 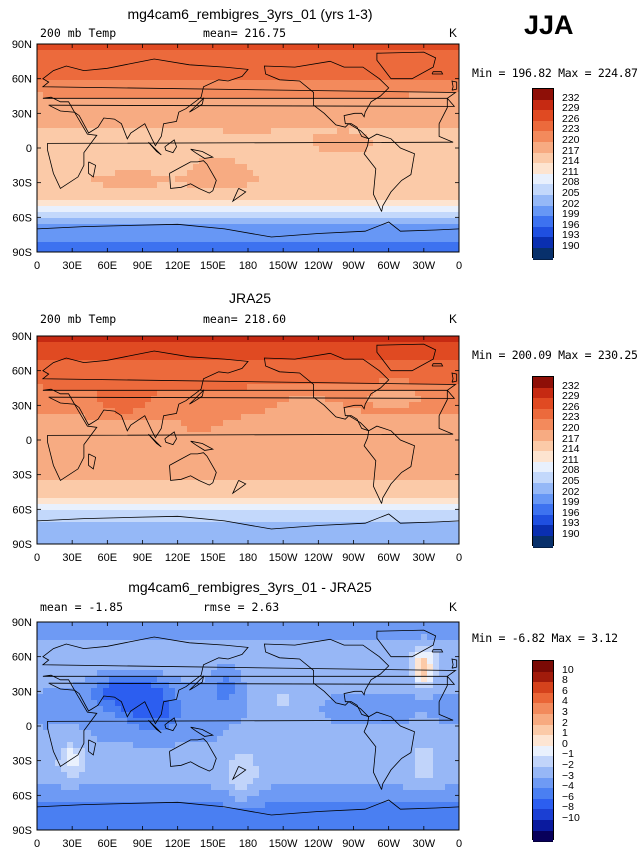 I want to click on x-tick-label: 90W, so click(x=353, y=266).